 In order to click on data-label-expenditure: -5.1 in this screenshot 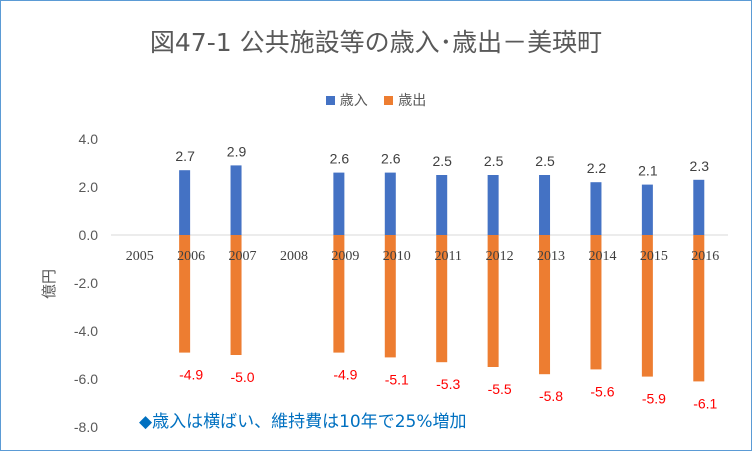, I will do `click(397, 379)`.